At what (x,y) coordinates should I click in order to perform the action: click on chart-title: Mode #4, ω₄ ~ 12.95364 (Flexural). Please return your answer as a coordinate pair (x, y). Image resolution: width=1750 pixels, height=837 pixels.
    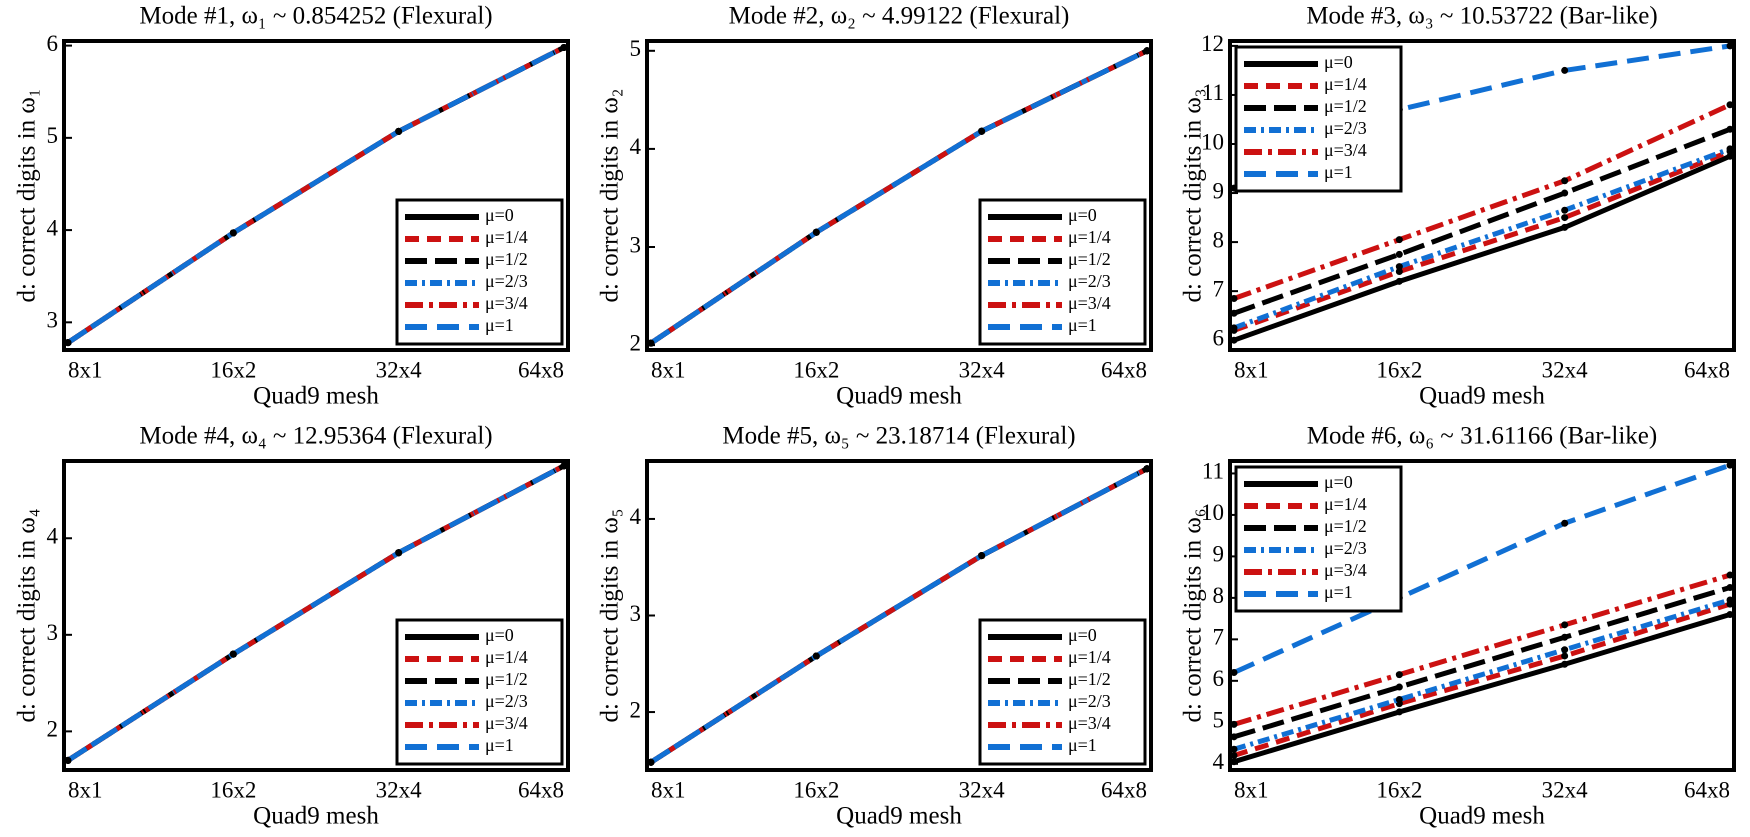
    Looking at the image, I should click on (315, 436).